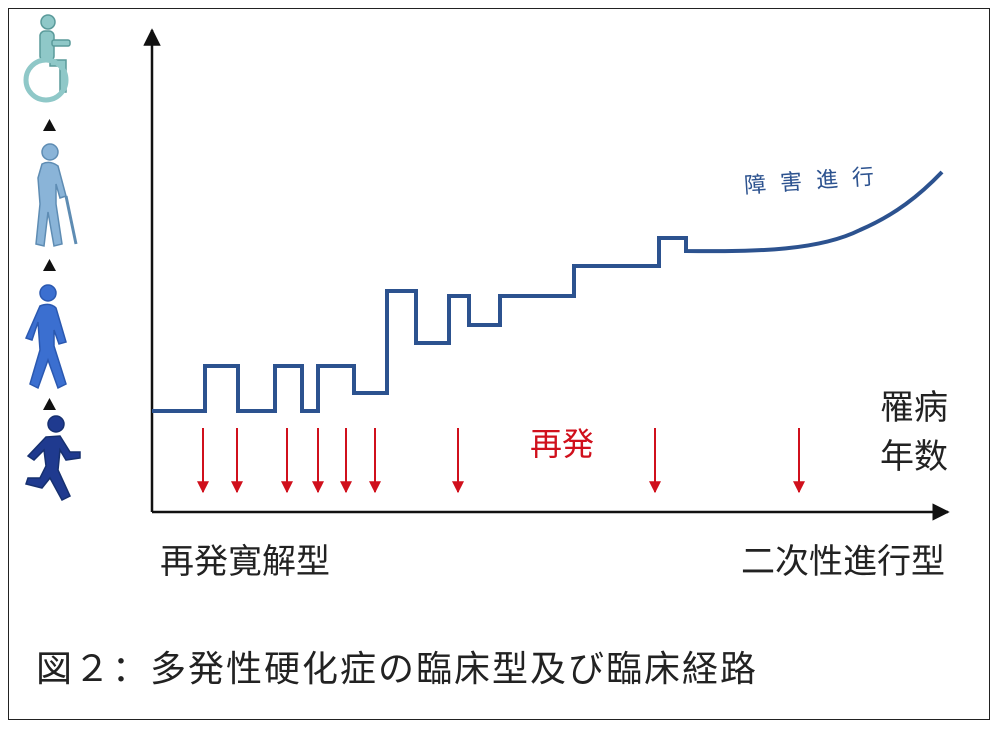 This screenshot has width=1000, height=731. I want to click on wheelchair-icon, so click(47, 58).